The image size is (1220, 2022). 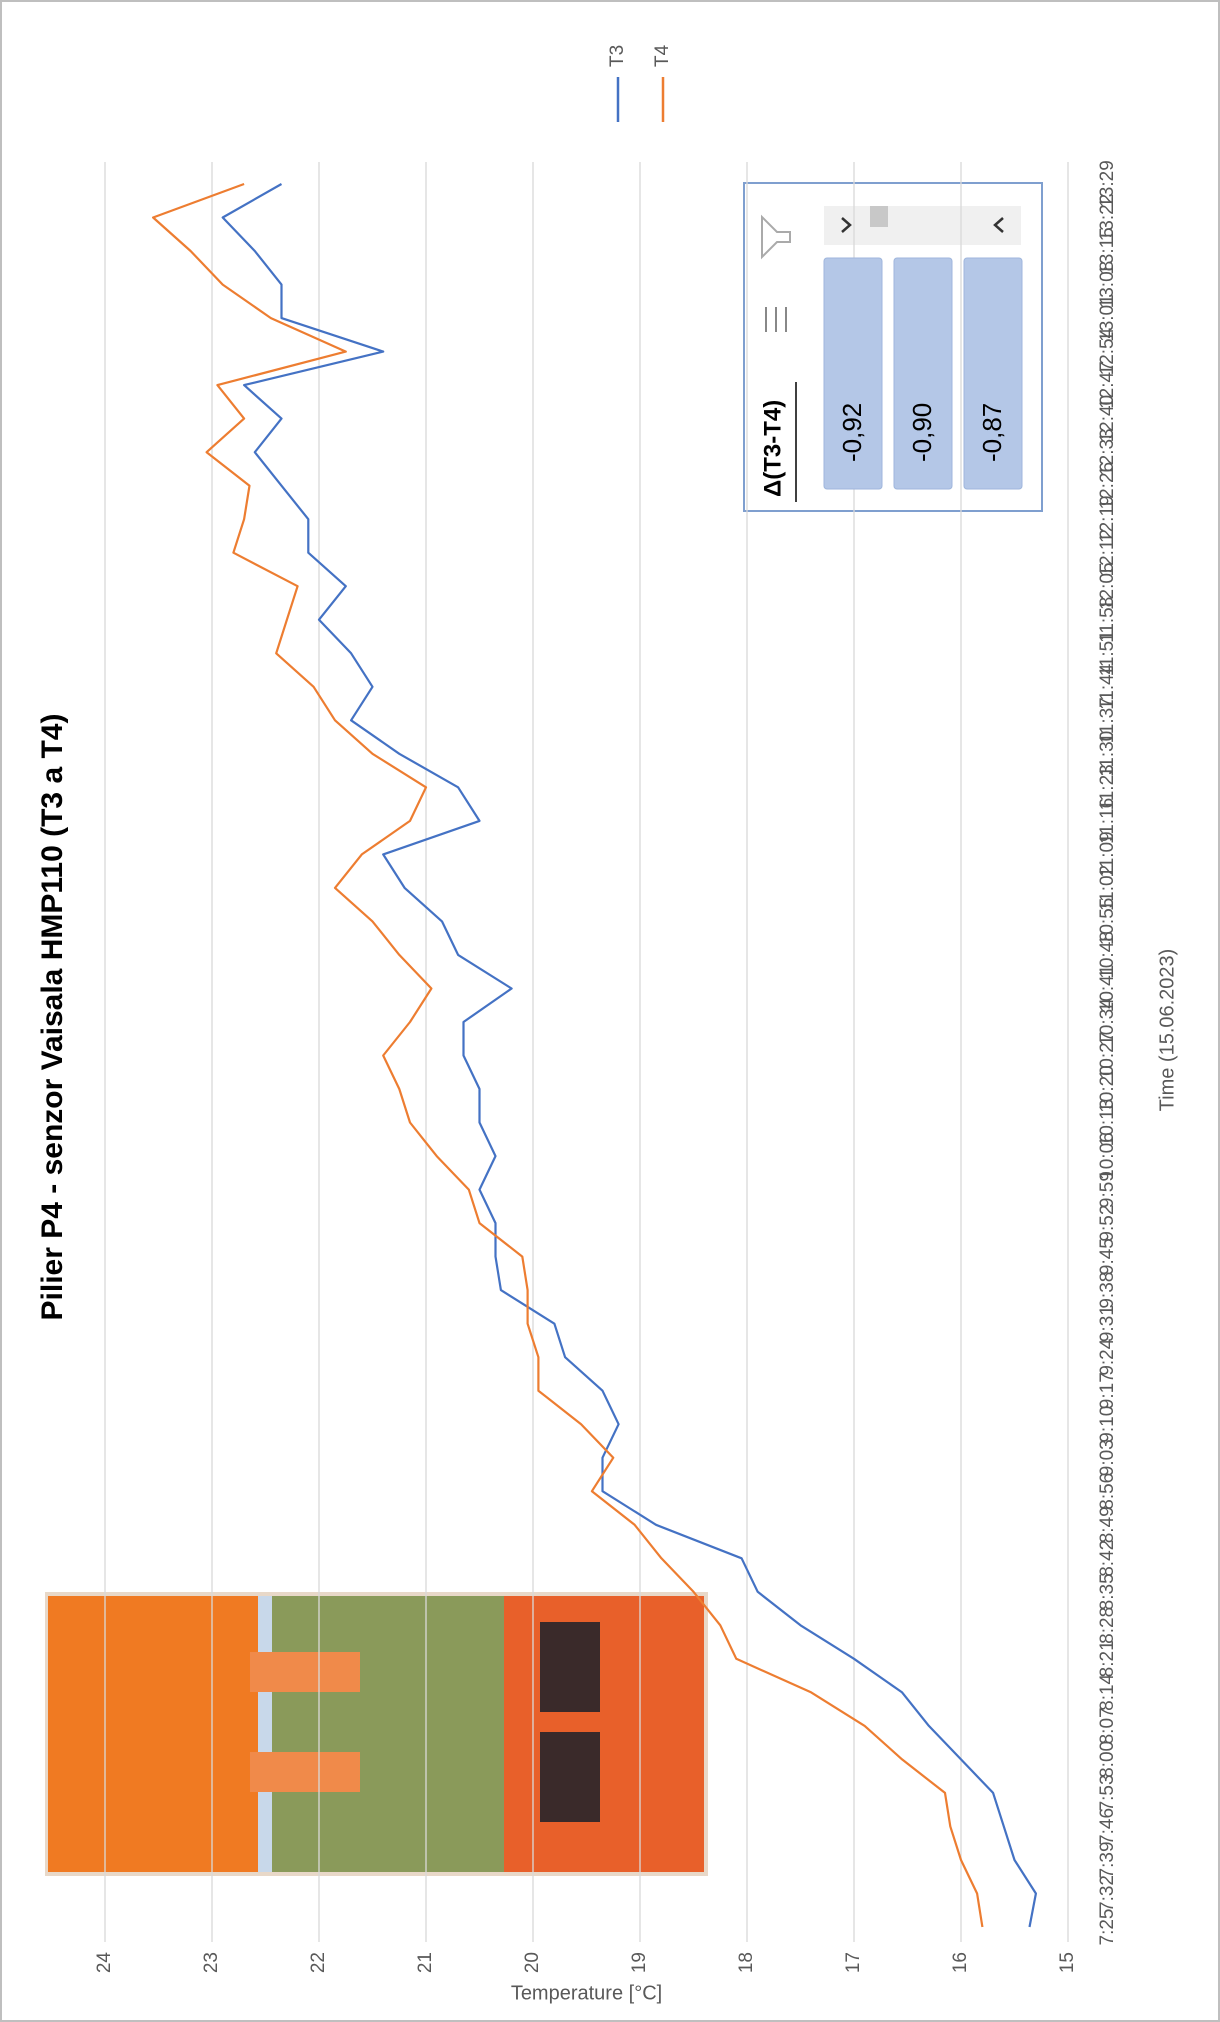 I want to click on x-tick-label: 12:26, so click(x=1107, y=486).